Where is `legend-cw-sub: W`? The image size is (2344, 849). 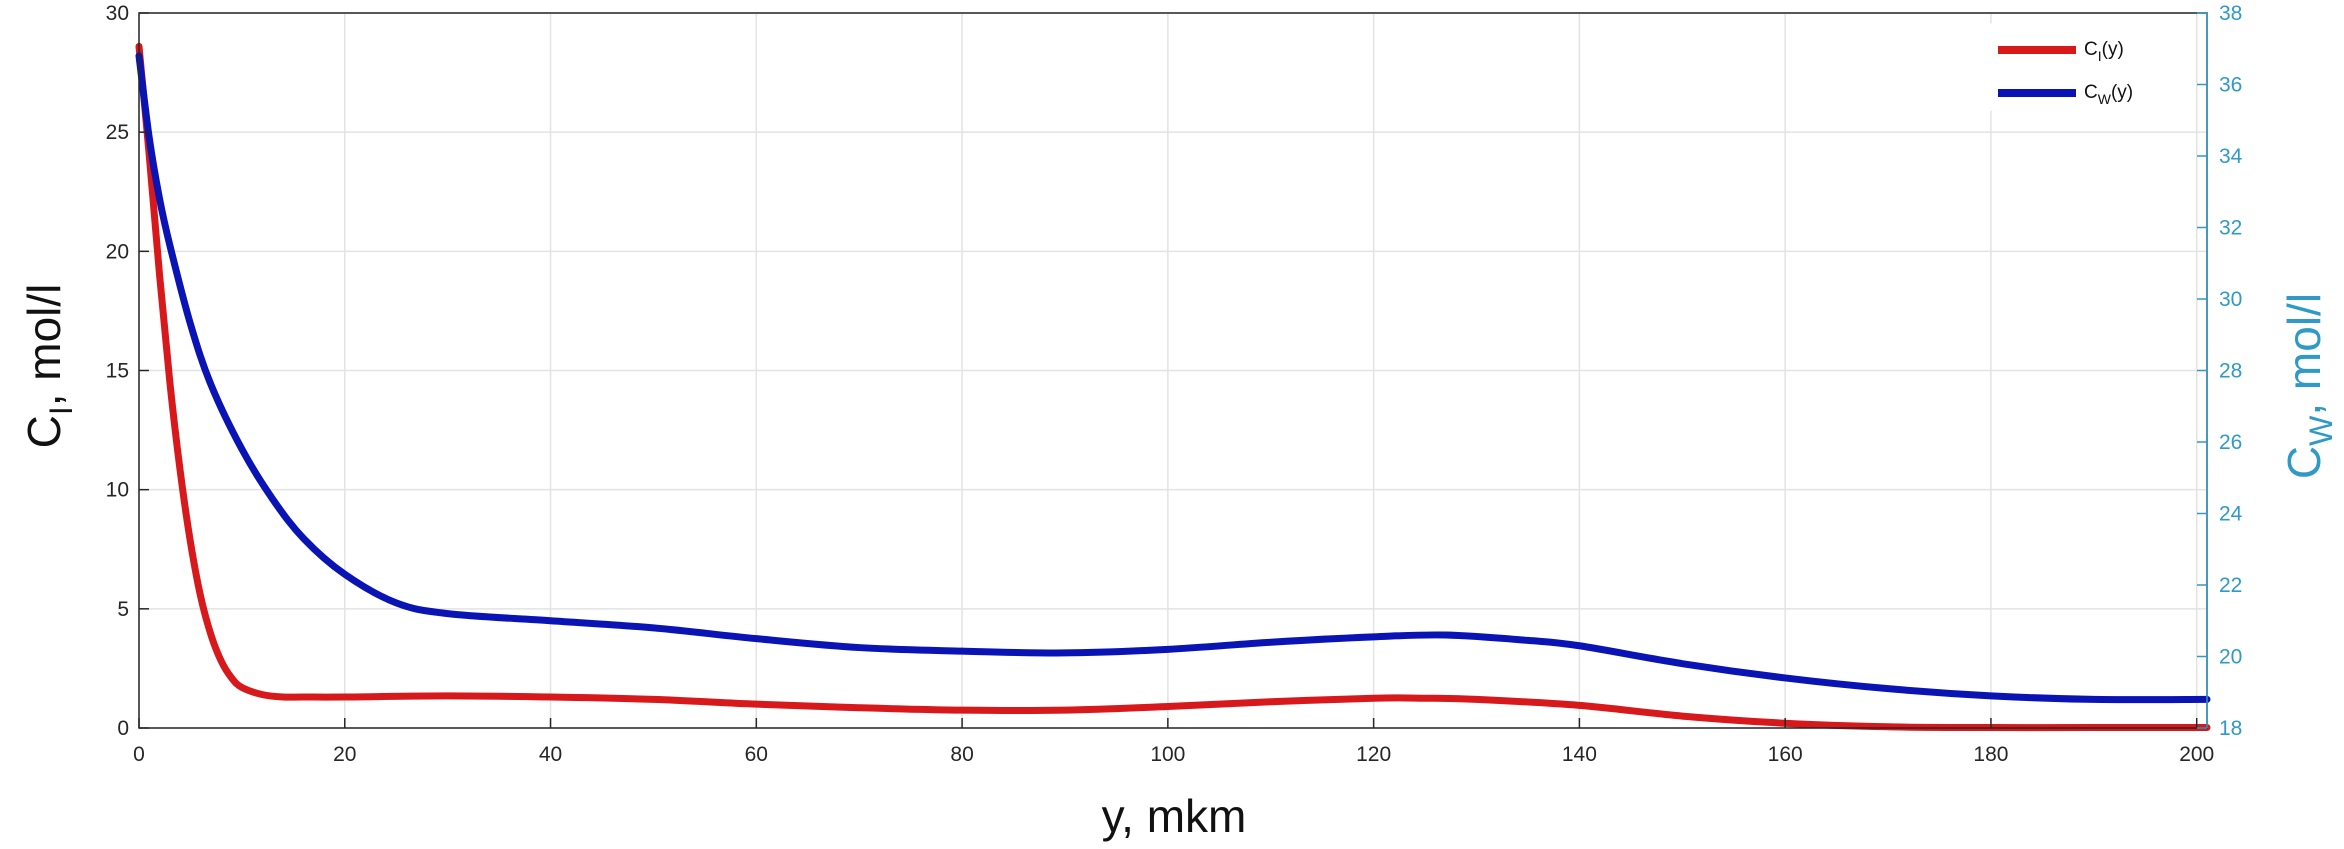 legend-cw-sub: W is located at coordinates (2105, 99).